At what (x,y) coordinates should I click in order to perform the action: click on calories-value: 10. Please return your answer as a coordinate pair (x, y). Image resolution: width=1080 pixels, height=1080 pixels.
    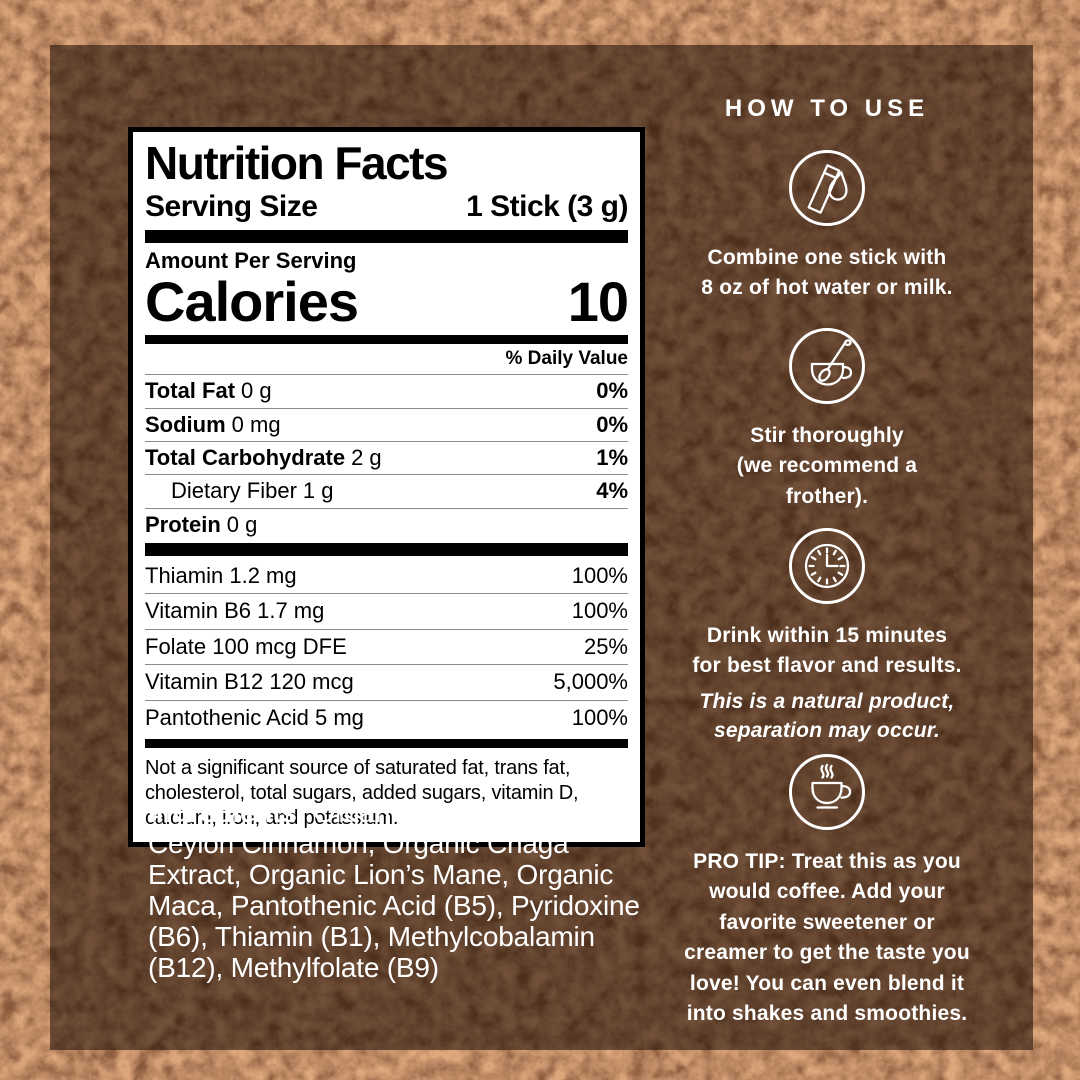
    Looking at the image, I should click on (598, 302).